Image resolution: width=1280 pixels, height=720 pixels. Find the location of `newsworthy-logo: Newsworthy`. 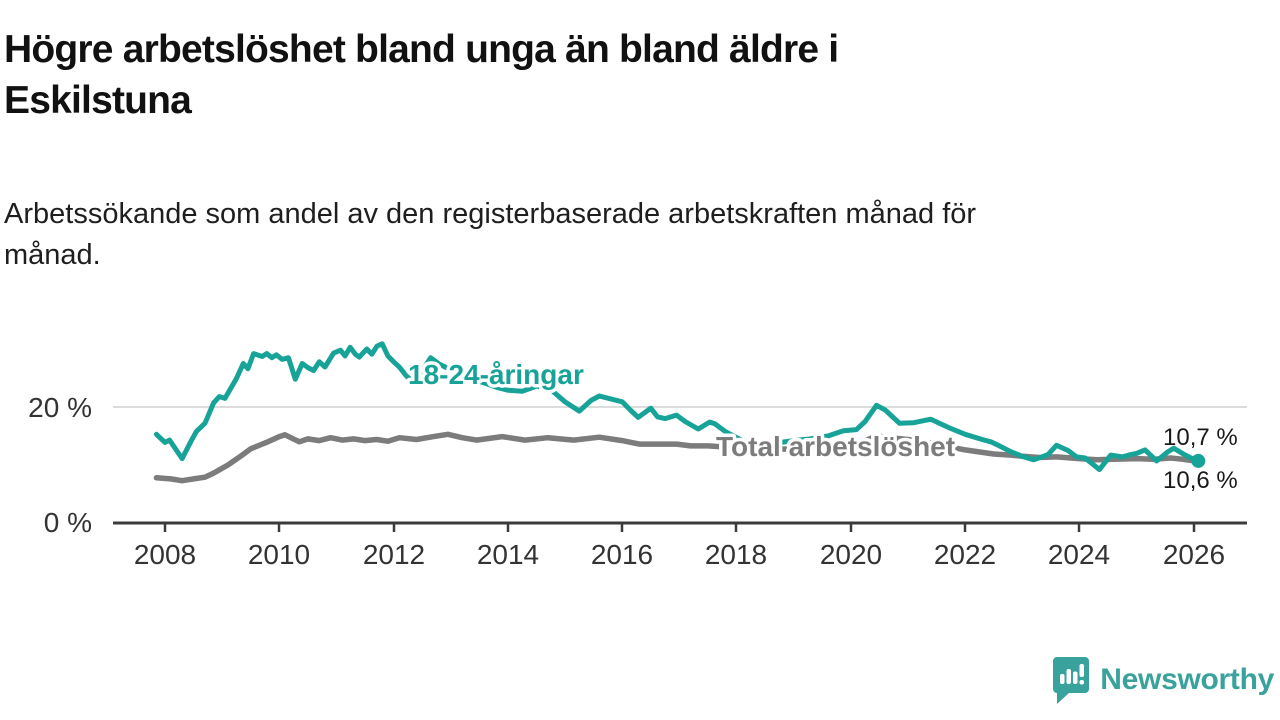

newsworthy-logo: Newsworthy is located at coordinates (1163, 680).